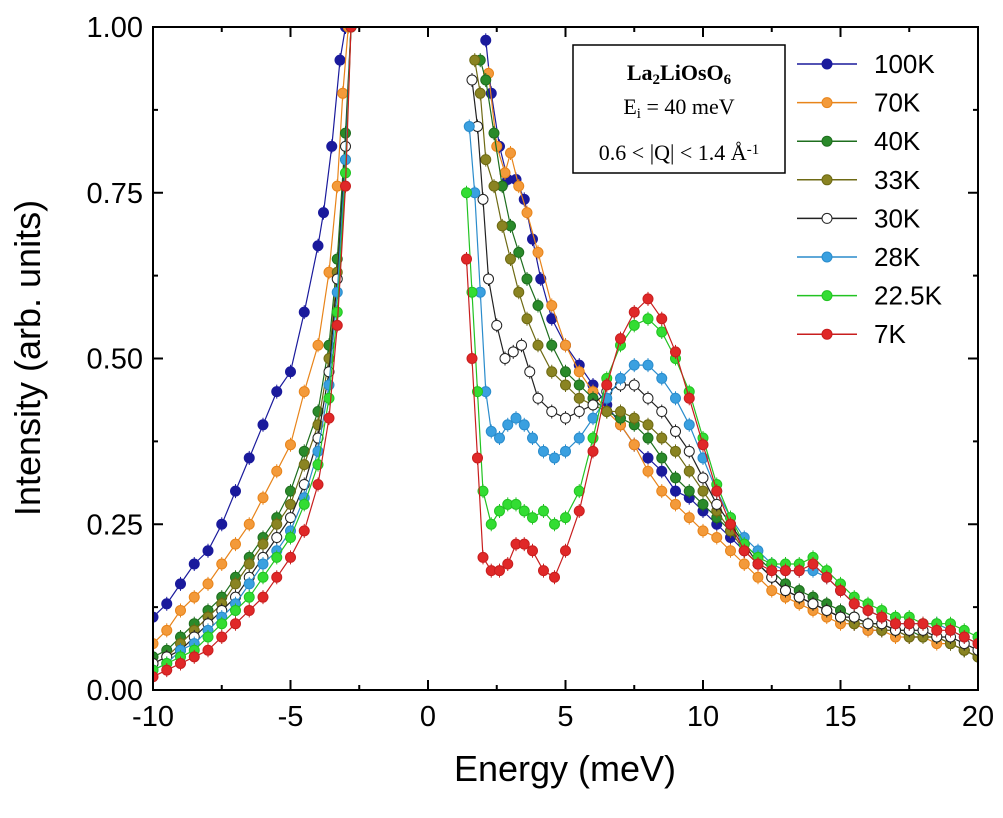  Describe the element at coordinates (678, 108) in the screenshot. I see `annotation-line: Ei = 40 meV` at that location.